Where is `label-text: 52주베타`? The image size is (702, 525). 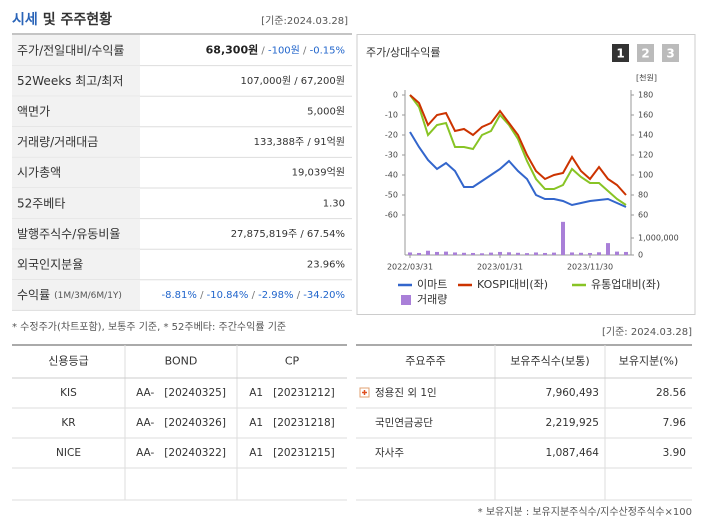 label-text: 52주베타 is located at coordinates (41, 203).